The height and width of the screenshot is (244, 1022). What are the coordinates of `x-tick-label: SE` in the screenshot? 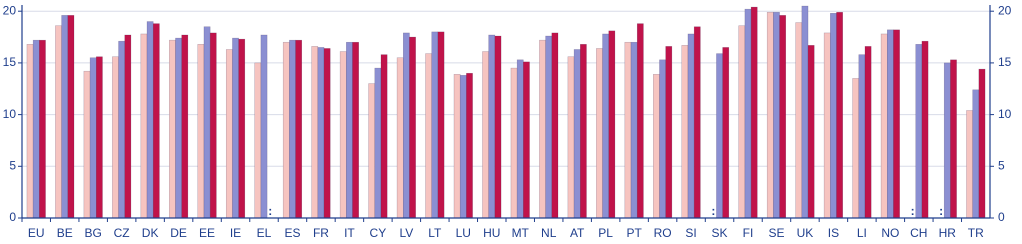 It's located at (776, 233).